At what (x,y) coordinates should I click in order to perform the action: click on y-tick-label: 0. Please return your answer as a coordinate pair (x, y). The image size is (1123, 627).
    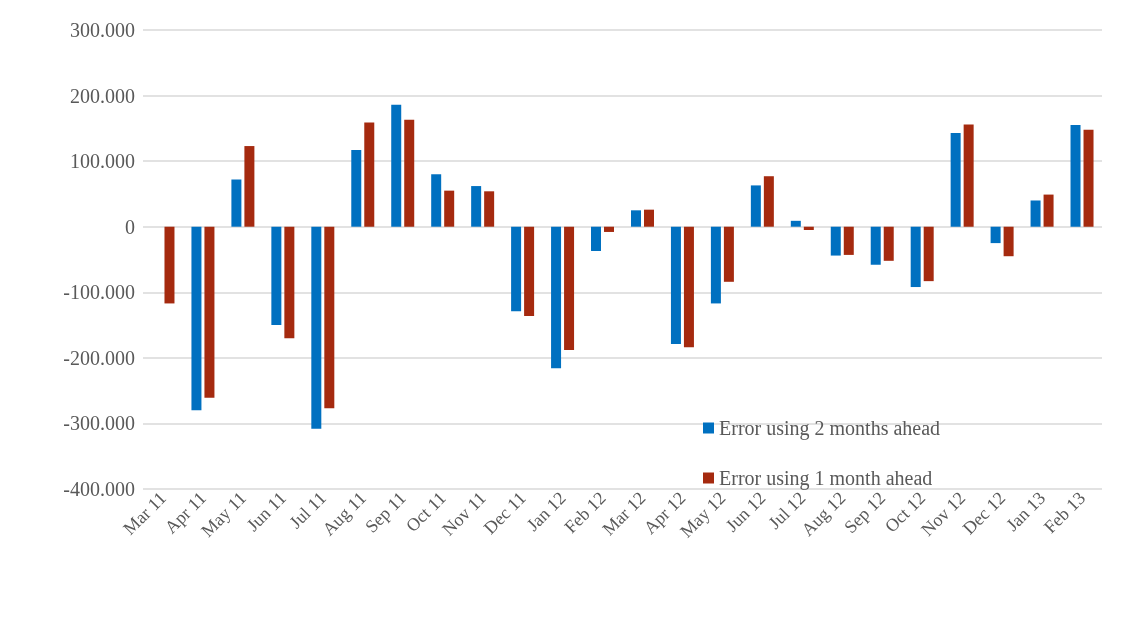
    Looking at the image, I should click on (130, 226).